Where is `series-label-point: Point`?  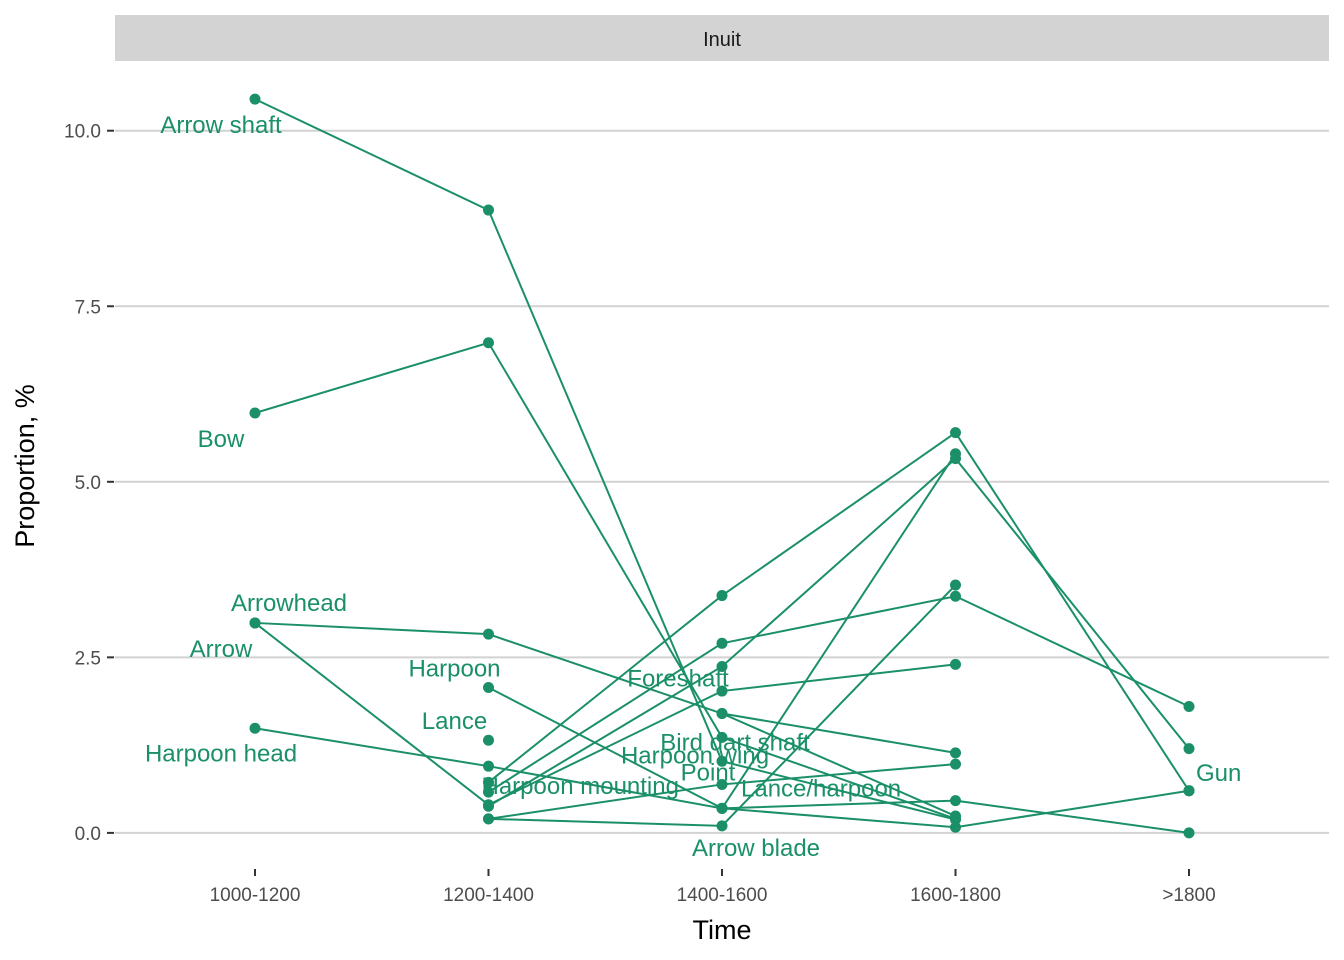 series-label-point: Point is located at coordinates (708, 772).